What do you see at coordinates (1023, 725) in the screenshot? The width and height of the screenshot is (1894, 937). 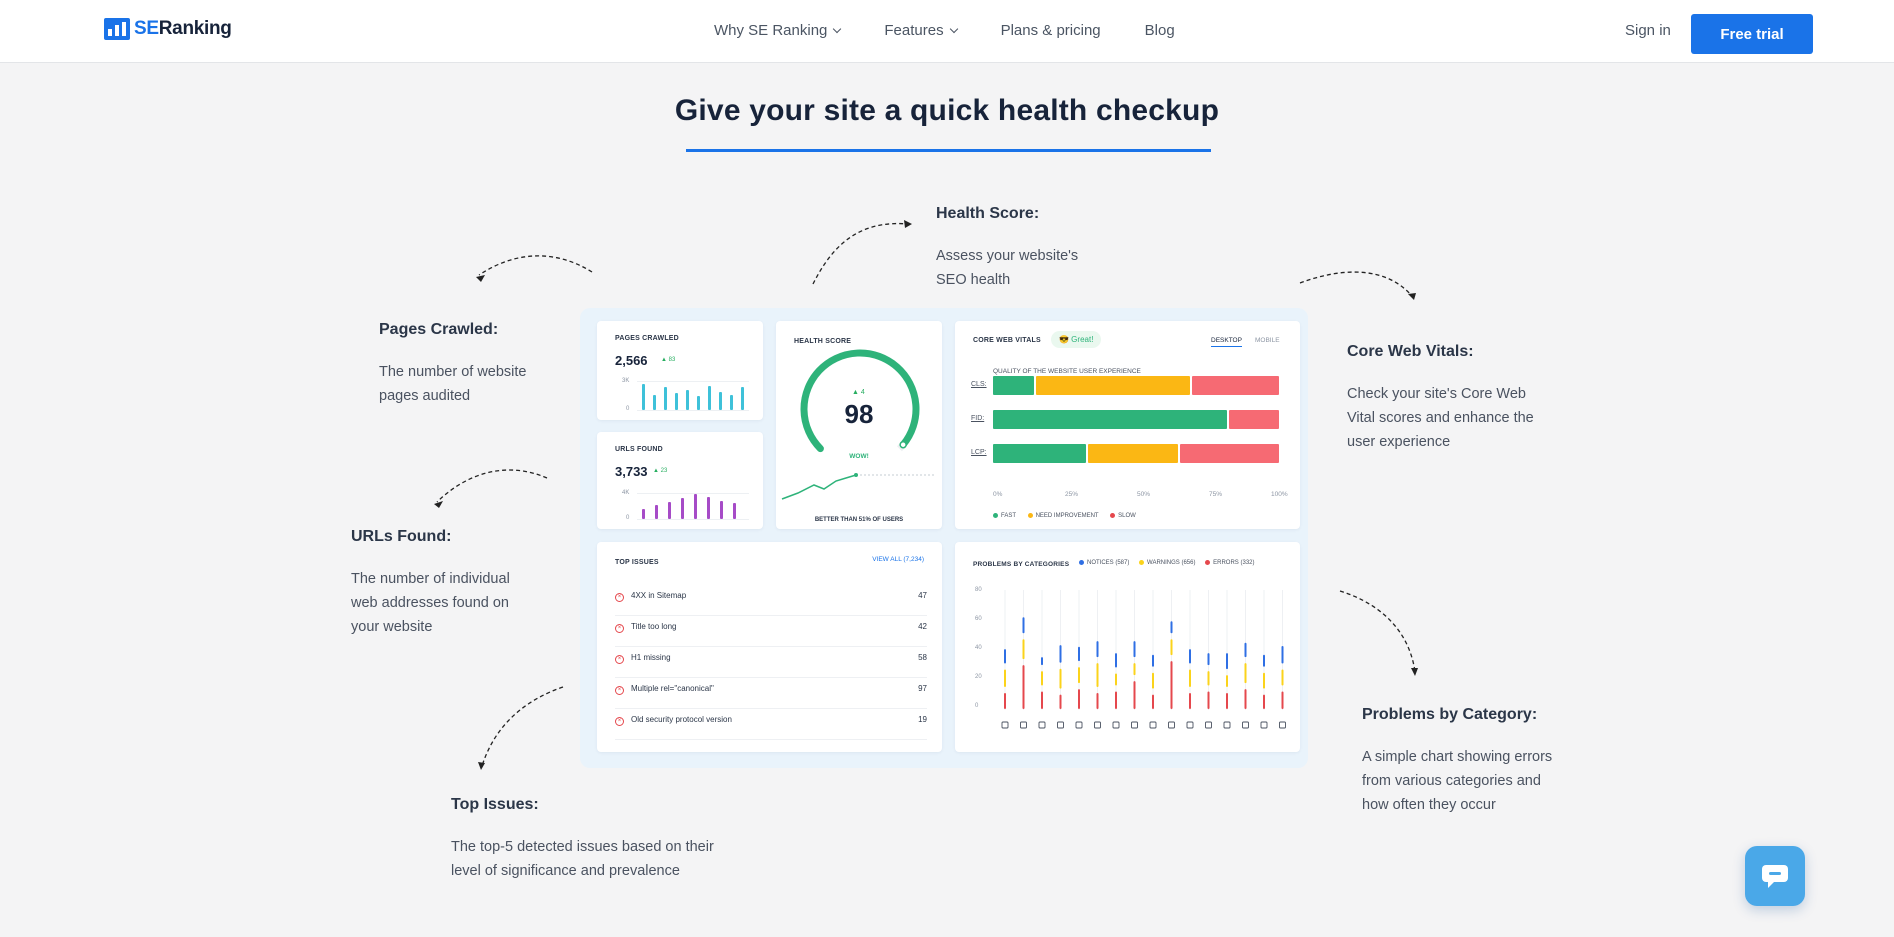 I see `doc-icon` at bounding box center [1023, 725].